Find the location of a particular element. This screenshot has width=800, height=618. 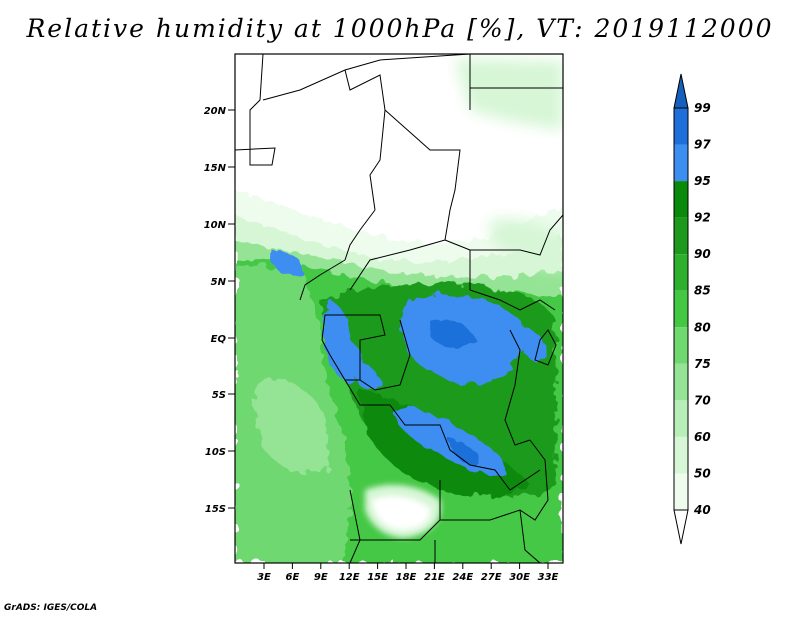

latitude-axis: 20N 15N 10N 5N EQ 5S 10S 15S is located at coordinates (219, 310).